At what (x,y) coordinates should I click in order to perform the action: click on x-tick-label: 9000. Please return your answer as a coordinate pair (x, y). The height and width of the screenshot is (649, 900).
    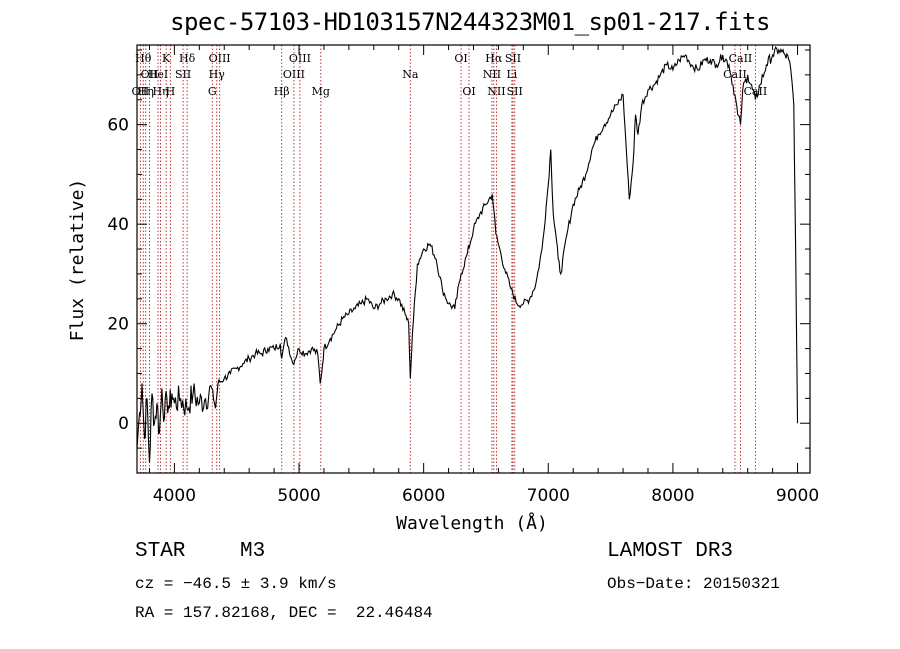
    Looking at the image, I should click on (797, 496).